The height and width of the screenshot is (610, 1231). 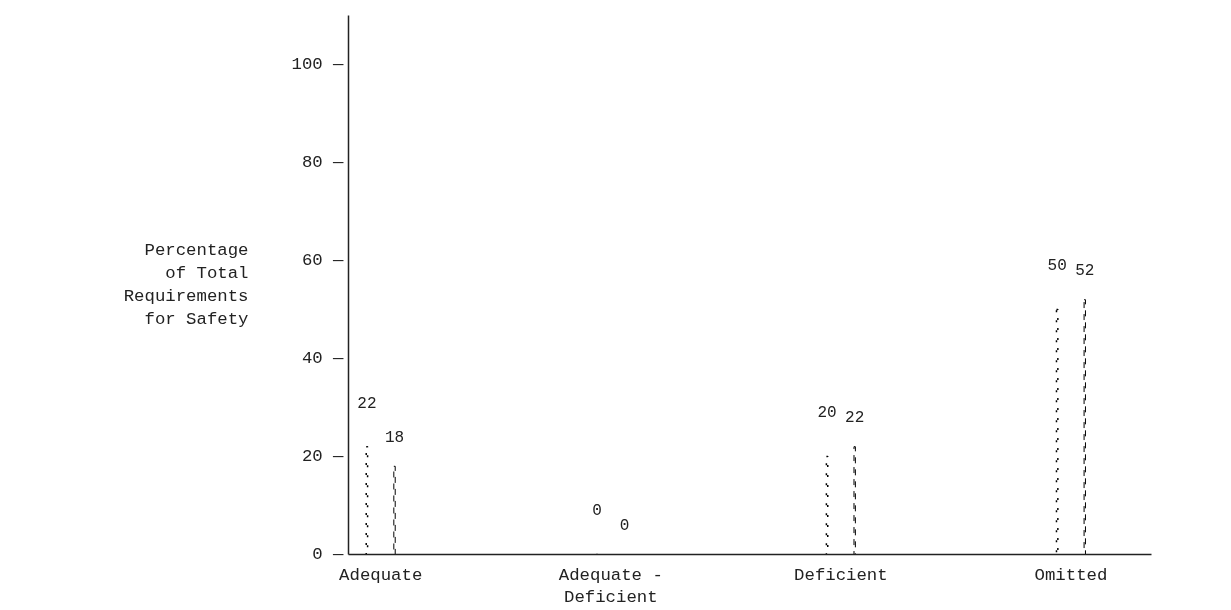 I want to click on data-label: 20, so click(x=827, y=413).